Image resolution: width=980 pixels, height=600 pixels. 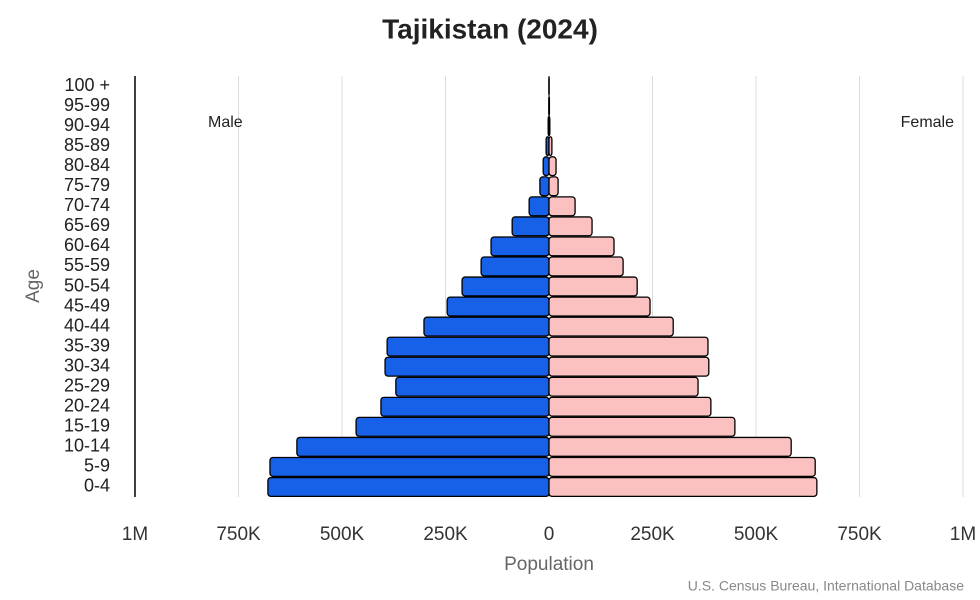 What do you see at coordinates (87, 205) in the screenshot?
I see `y-tick-label: 70-74` at bounding box center [87, 205].